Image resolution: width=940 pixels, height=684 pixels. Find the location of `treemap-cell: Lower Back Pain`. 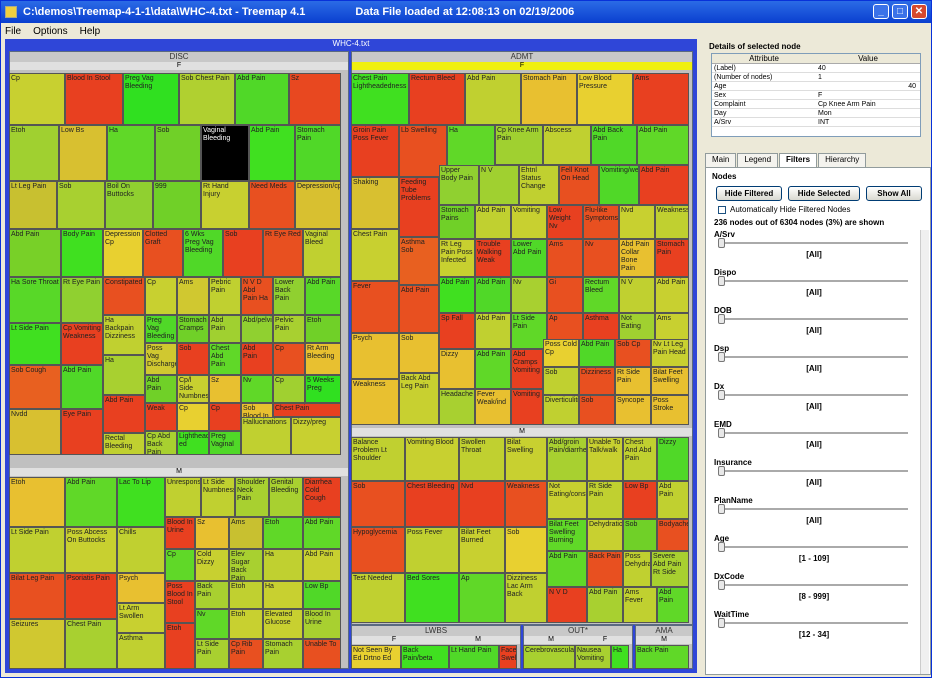

treemap-cell: Lower Back Pain is located at coordinates (289, 296).